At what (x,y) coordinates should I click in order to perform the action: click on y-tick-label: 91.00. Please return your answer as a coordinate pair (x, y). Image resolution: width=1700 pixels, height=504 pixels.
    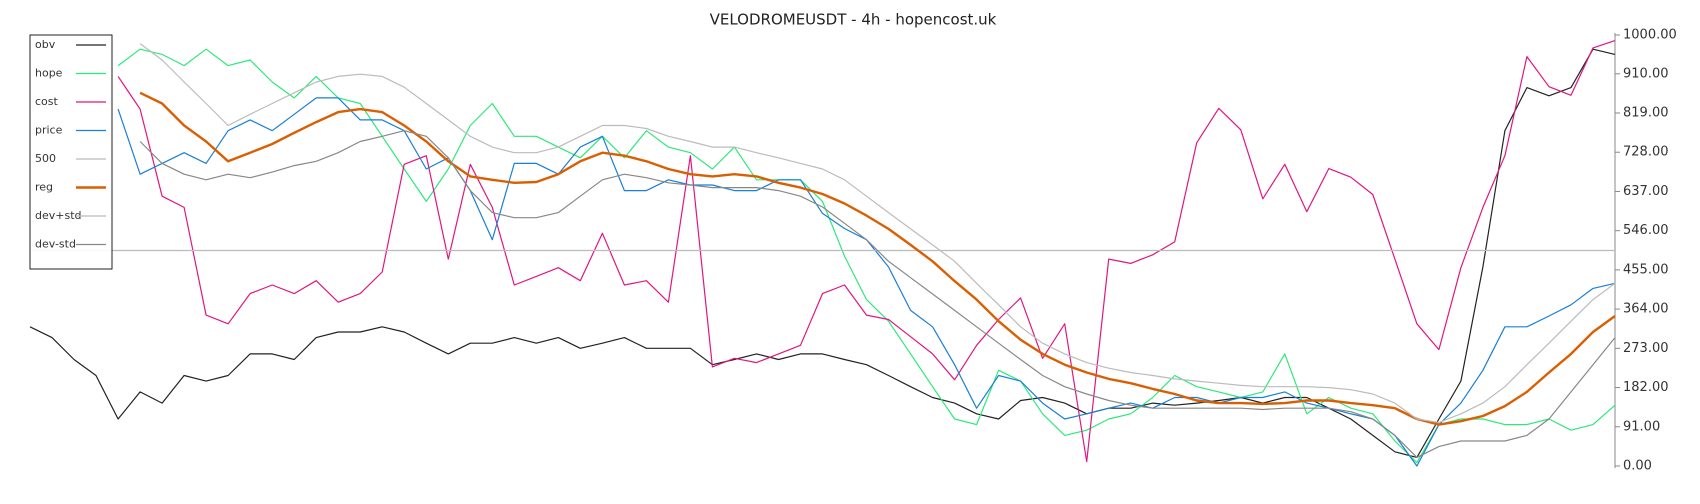
    Looking at the image, I should click on (1641, 426).